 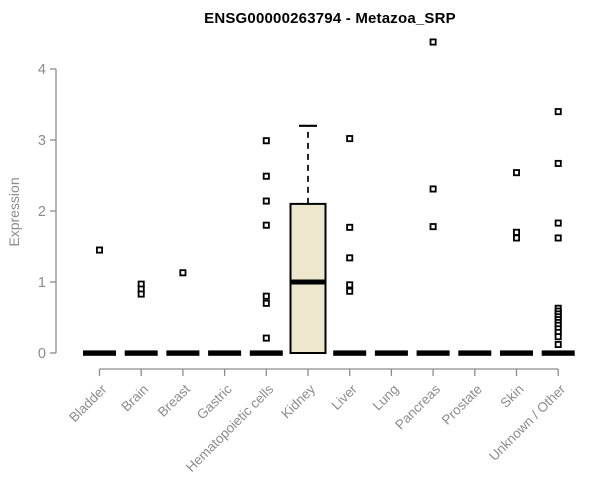 I want to click on x-tick-label: Brain, so click(x=134, y=398).